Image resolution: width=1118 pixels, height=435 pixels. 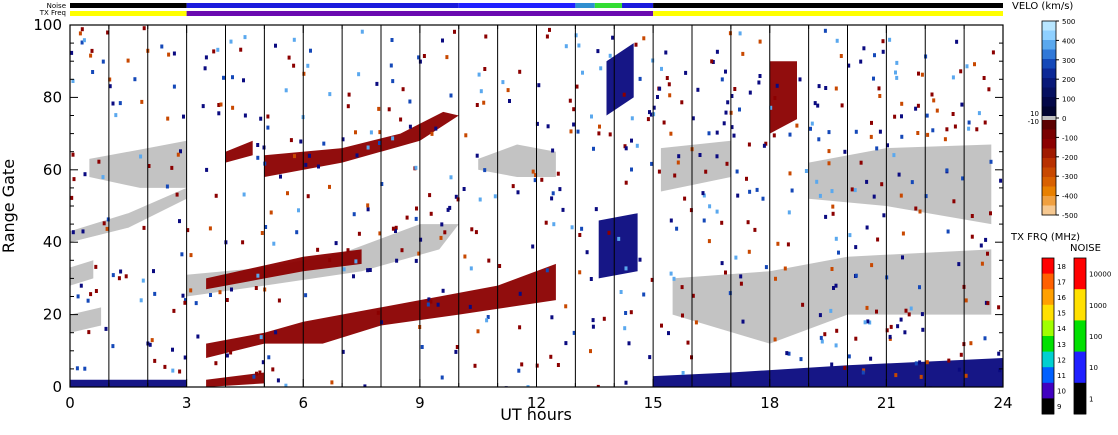 I want to click on noise-colorbar-frame, so click(x=1080, y=336).